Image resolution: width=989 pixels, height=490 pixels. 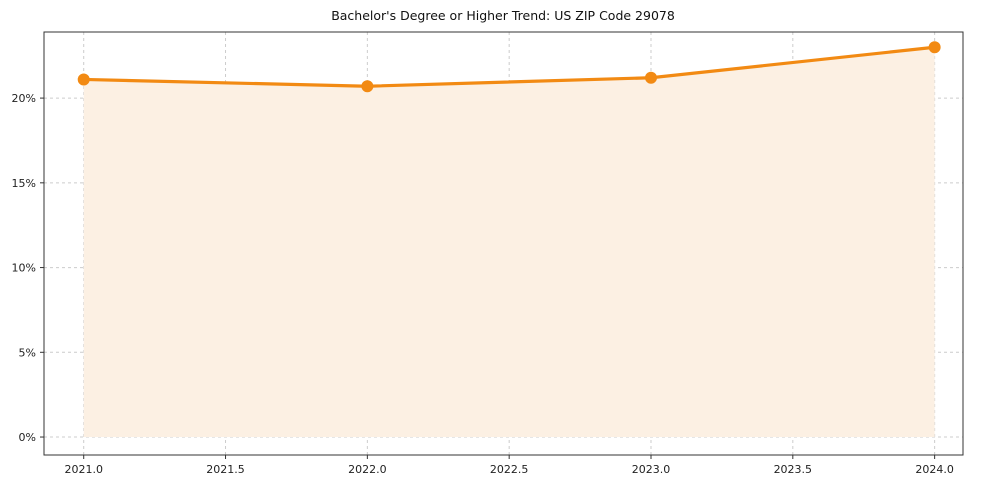 What do you see at coordinates (24, 268) in the screenshot?
I see `y-tick-label: 10%` at bounding box center [24, 268].